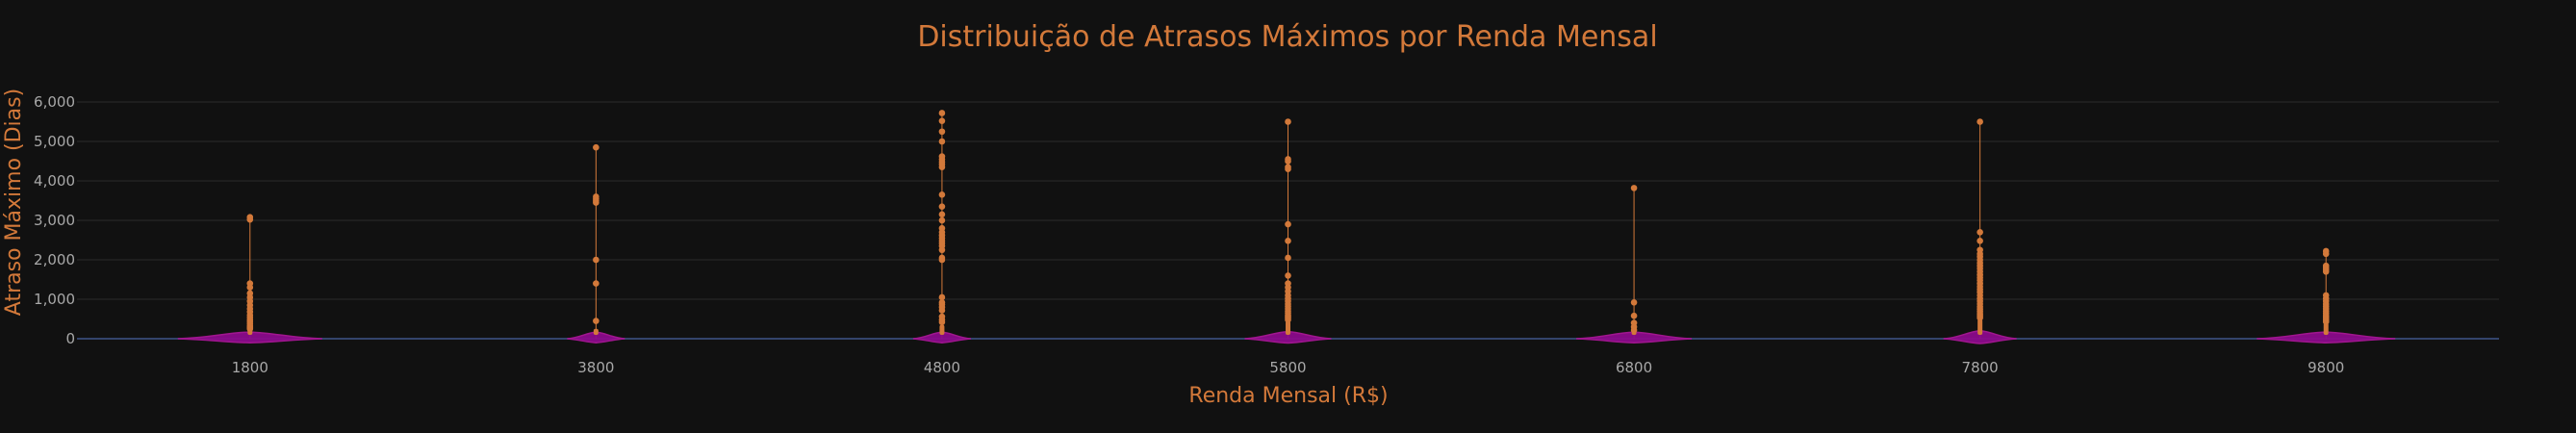 The height and width of the screenshot is (433, 2576). What do you see at coordinates (14, 202) in the screenshot?
I see `y-axis-title: Atraso Máximo (Dias)` at bounding box center [14, 202].